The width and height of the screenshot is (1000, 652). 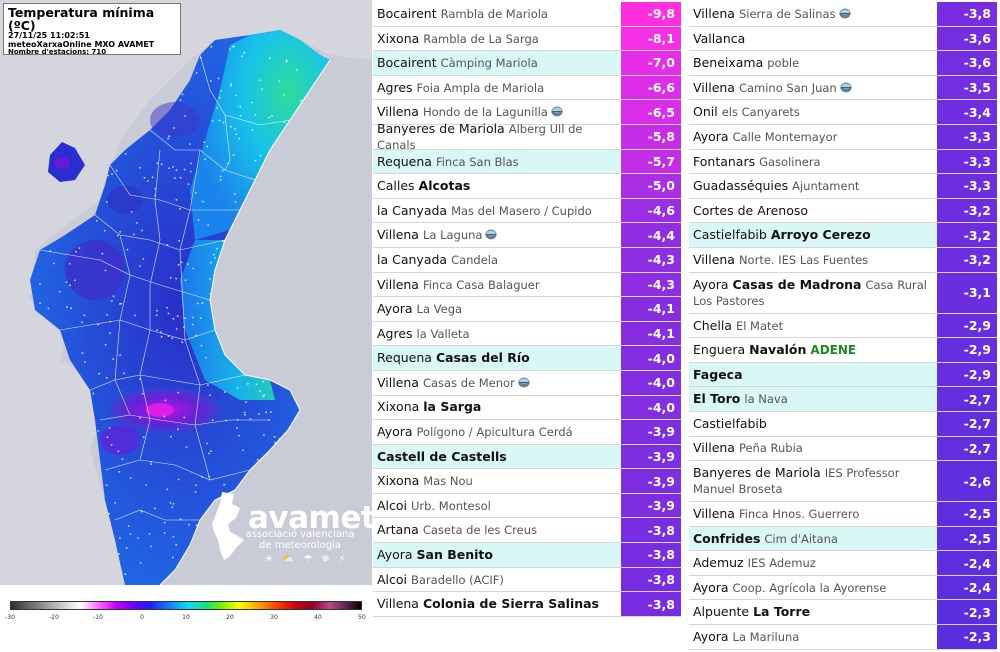 What do you see at coordinates (527, 186) in the screenshot?
I see `station-row: Calles Alcotas -5,0` at bounding box center [527, 186].